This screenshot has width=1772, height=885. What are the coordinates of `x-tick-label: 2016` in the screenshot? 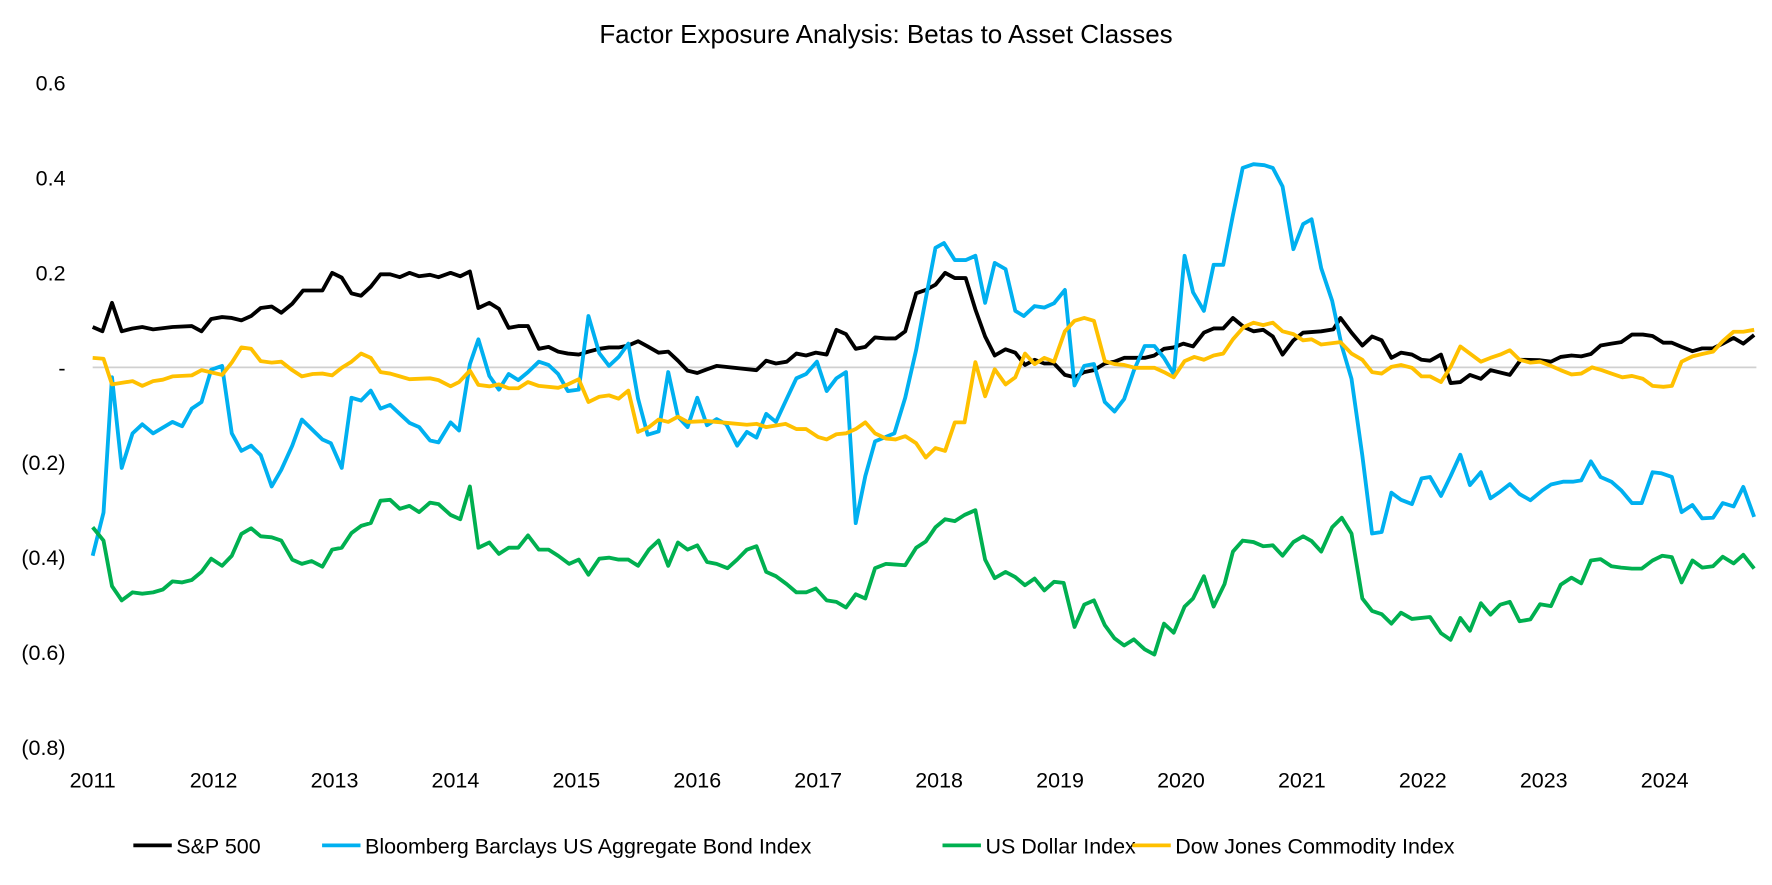 It's located at (697, 781).